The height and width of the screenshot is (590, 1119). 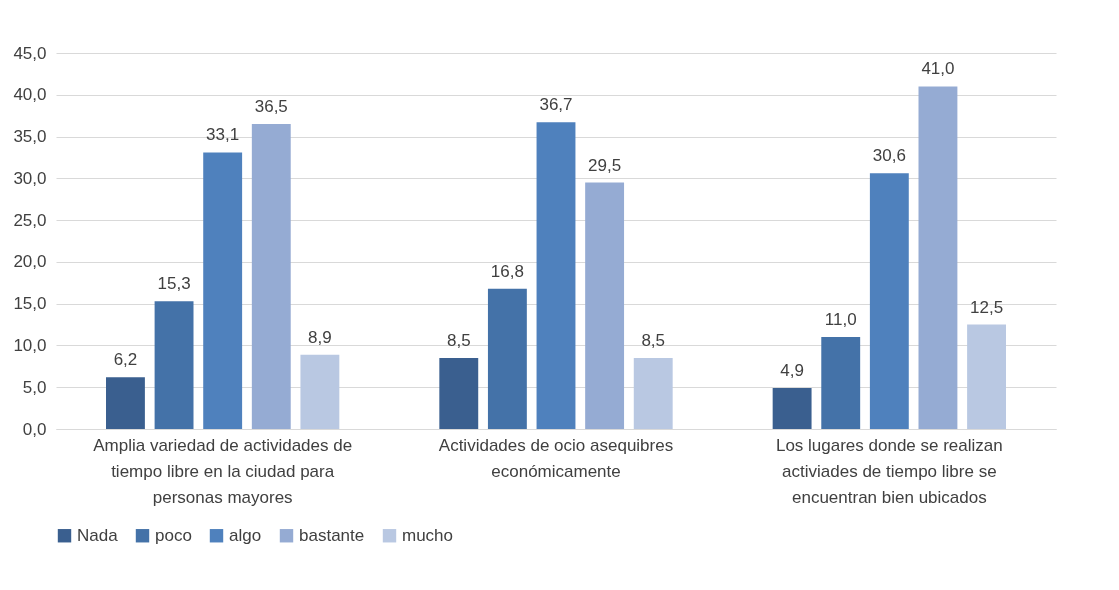 What do you see at coordinates (30, 178) in the screenshot?
I see `y-tick-label: 30,0` at bounding box center [30, 178].